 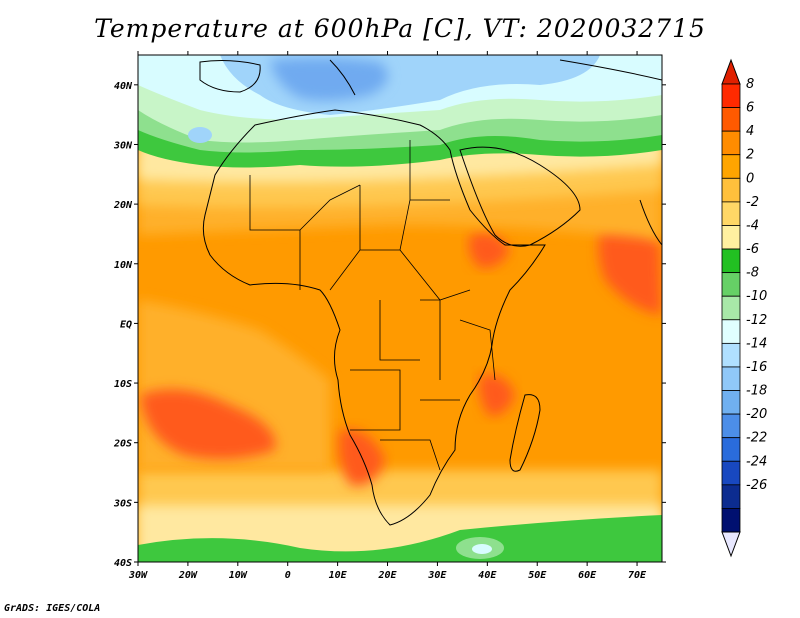 What do you see at coordinates (630, 270) in the screenshot?
I see `field-east-hot` at bounding box center [630, 270].